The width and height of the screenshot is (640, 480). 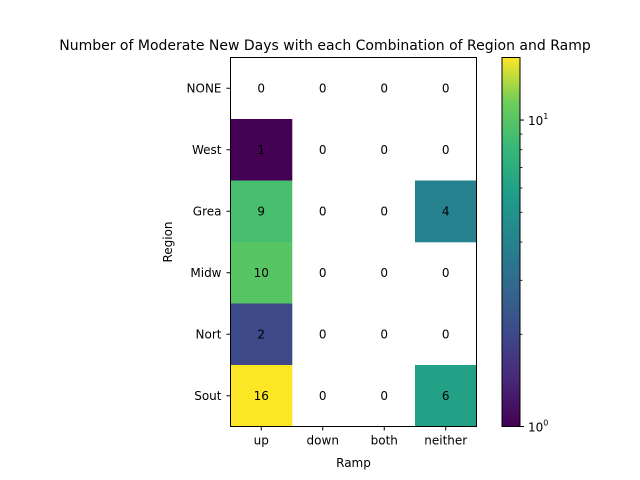 I want to click on y-tick-label: Sout, so click(x=208, y=396).